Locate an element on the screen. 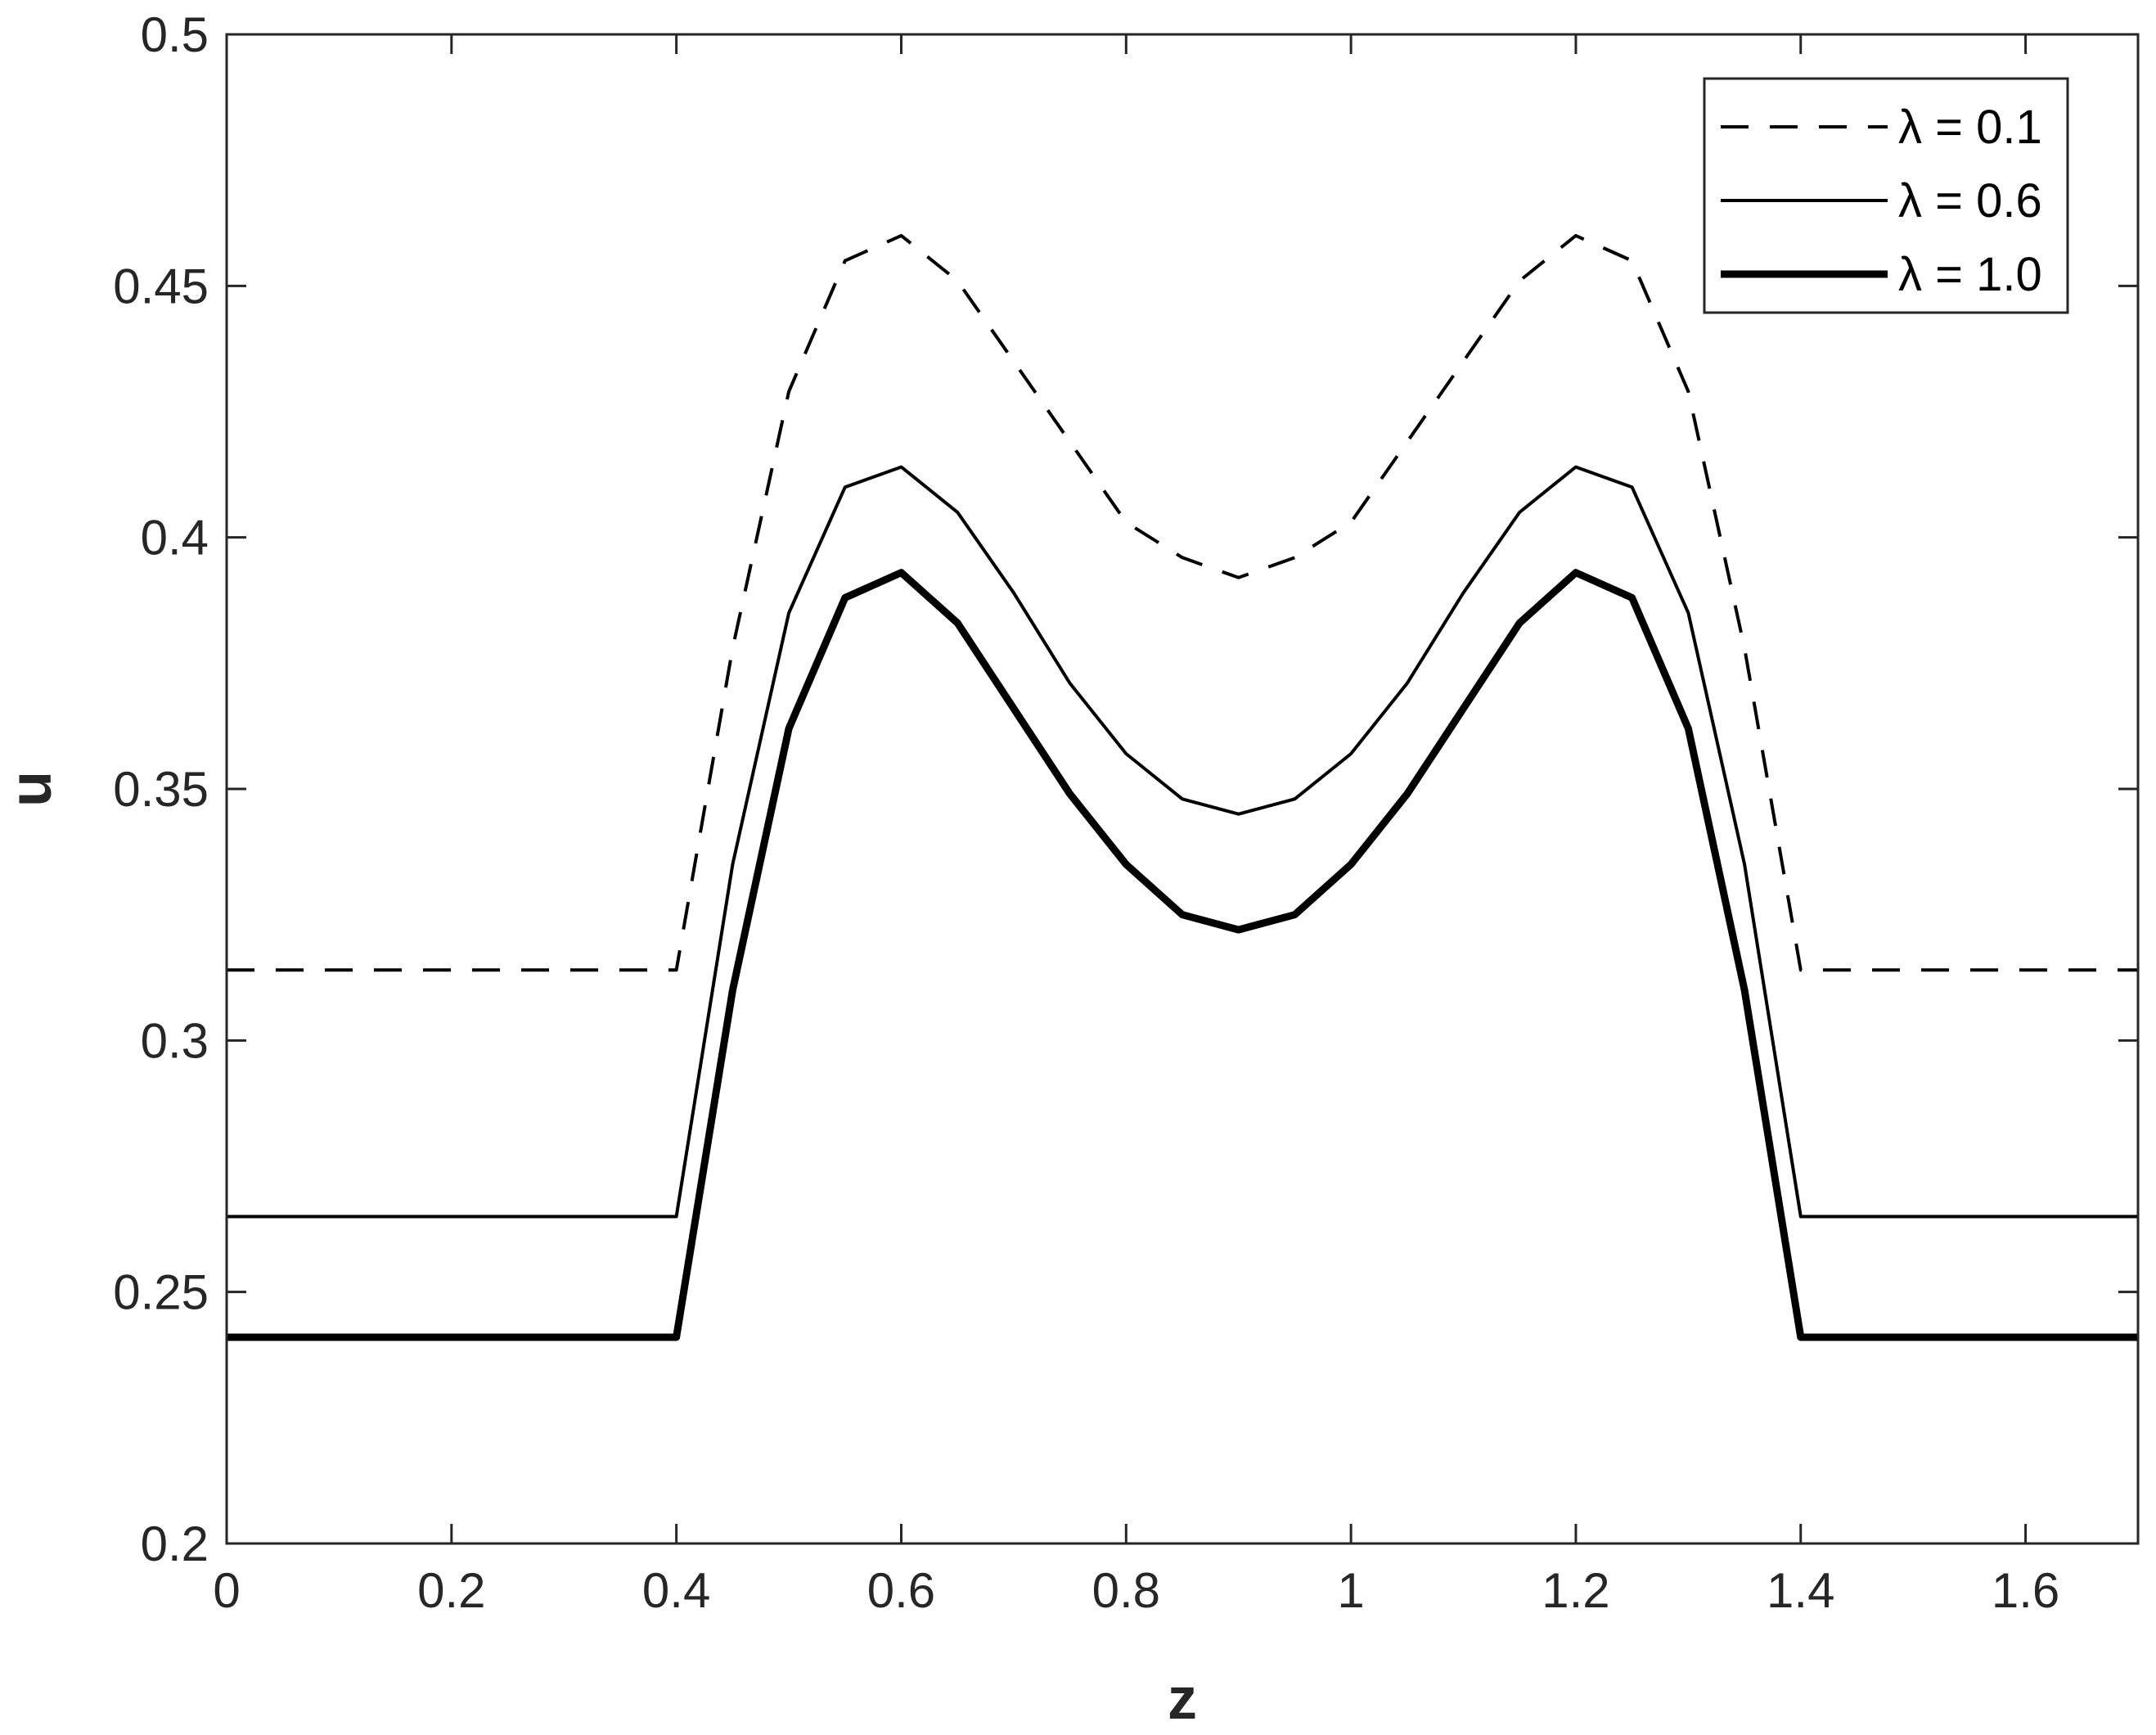 Image resolution: width=2156 pixels, height=1735 pixels. y-tick-label: 0.35 is located at coordinates (161, 789).